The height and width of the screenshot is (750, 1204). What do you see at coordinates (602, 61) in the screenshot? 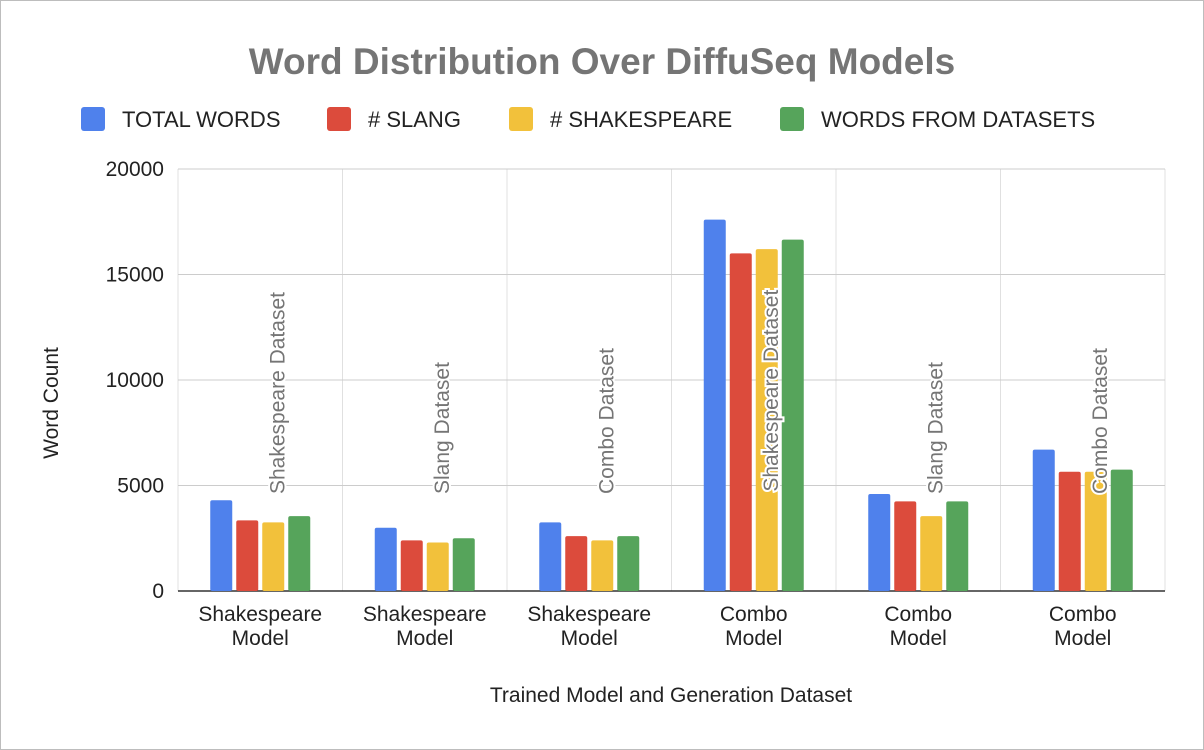
I see `chart-title: Word Distribution Over DiffuSeq Models` at bounding box center [602, 61].